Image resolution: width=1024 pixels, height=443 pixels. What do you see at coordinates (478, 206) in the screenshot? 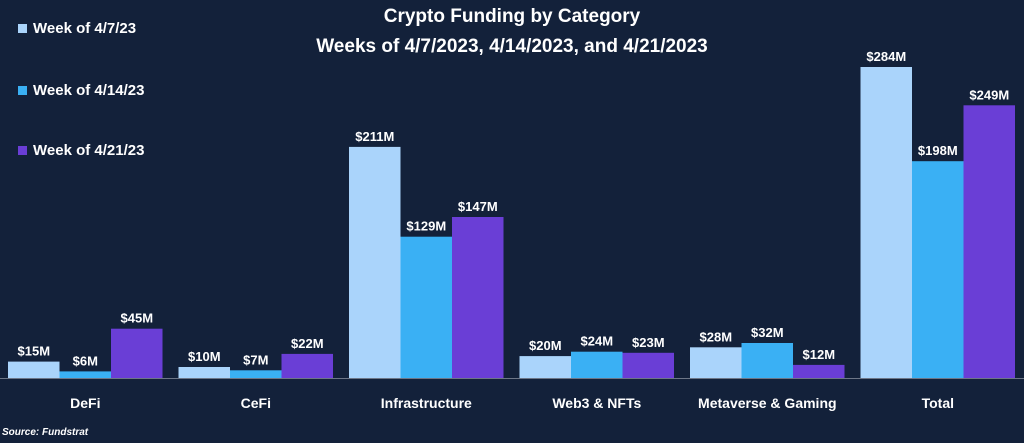
I see `data-label-infrastructure-series-3: $147M` at bounding box center [478, 206].